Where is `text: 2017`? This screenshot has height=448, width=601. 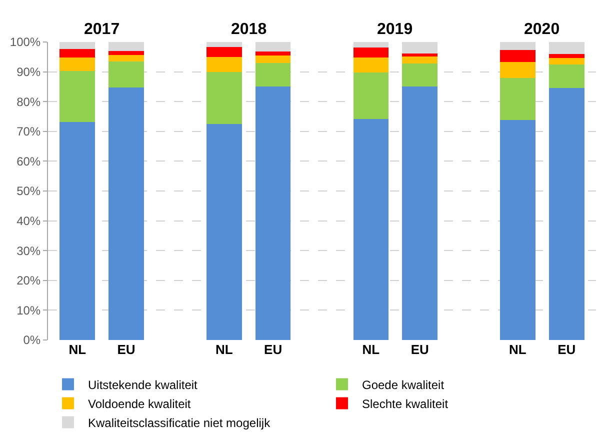
text: 2017 is located at coordinates (102, 29).